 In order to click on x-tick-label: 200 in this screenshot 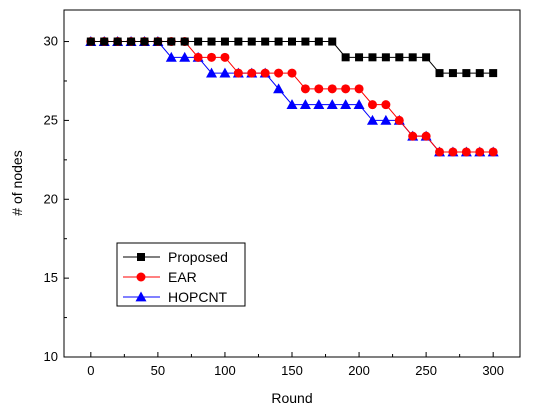, I will do `click(359, 370)`.